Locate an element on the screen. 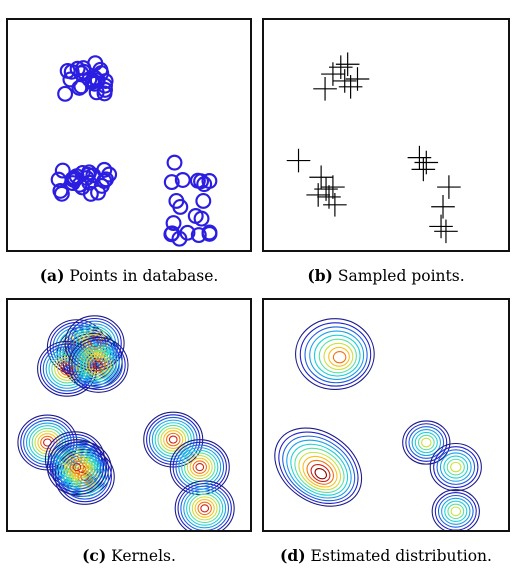 This screenshot has height=574, width=516. estimated-distribution-plot is located at coordinates (378, 424).